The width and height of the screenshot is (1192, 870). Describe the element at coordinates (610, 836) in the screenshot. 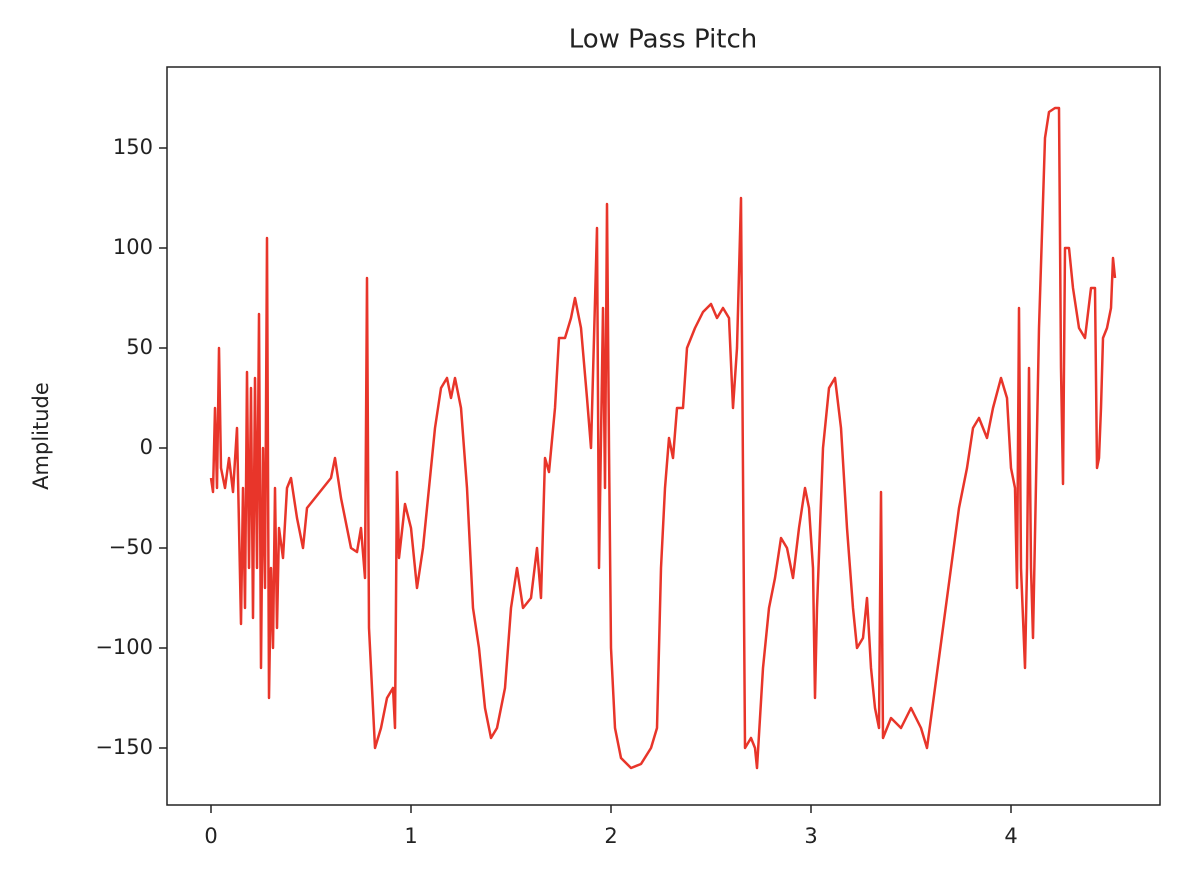

I see `x-tick-label: 2` at that location.